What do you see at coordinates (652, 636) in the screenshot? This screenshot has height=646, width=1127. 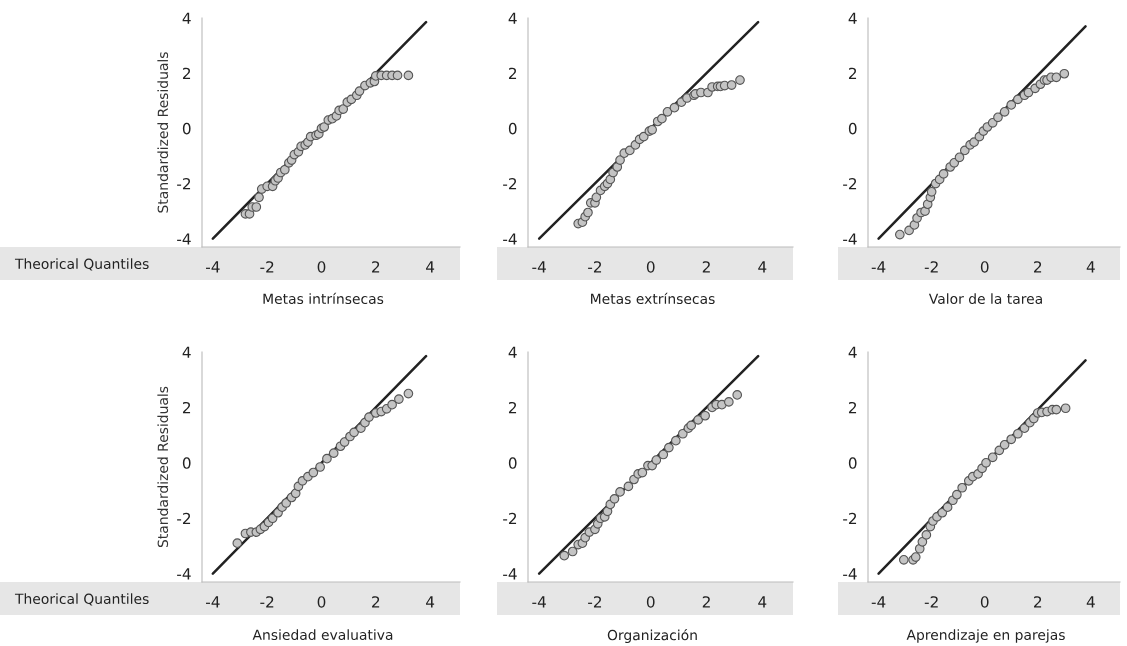 I see `text: Organización` at bounding box center [652, 636].